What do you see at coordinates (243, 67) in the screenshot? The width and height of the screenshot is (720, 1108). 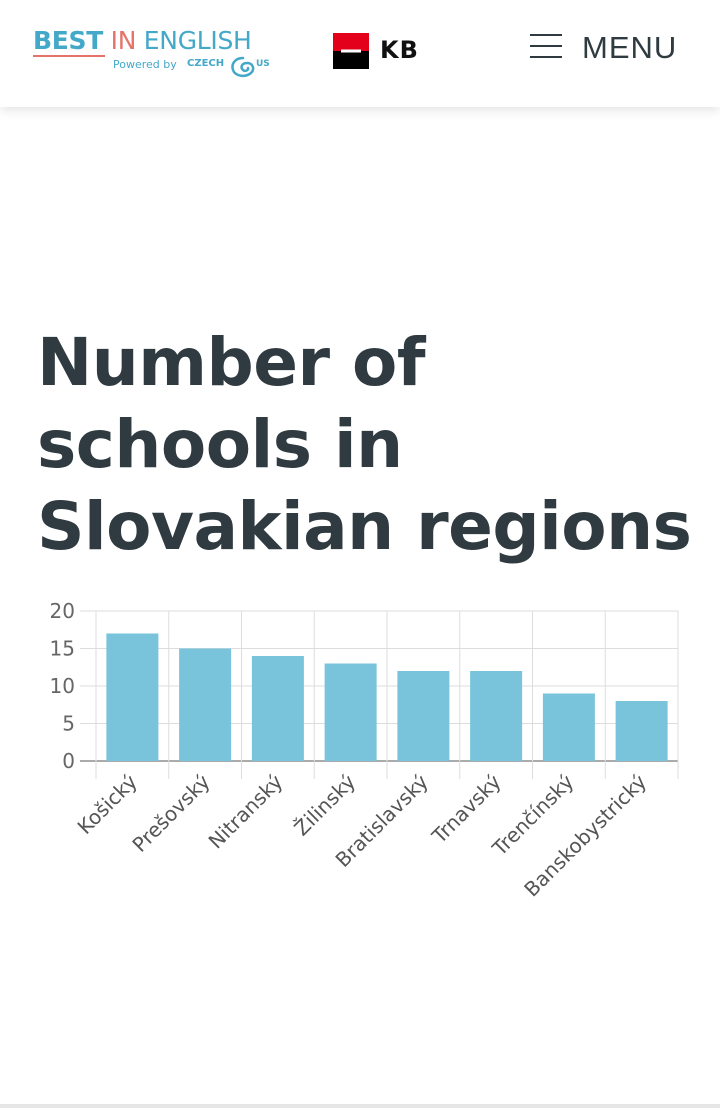 I see `swirl-icon` at bounding box center [243, 67].